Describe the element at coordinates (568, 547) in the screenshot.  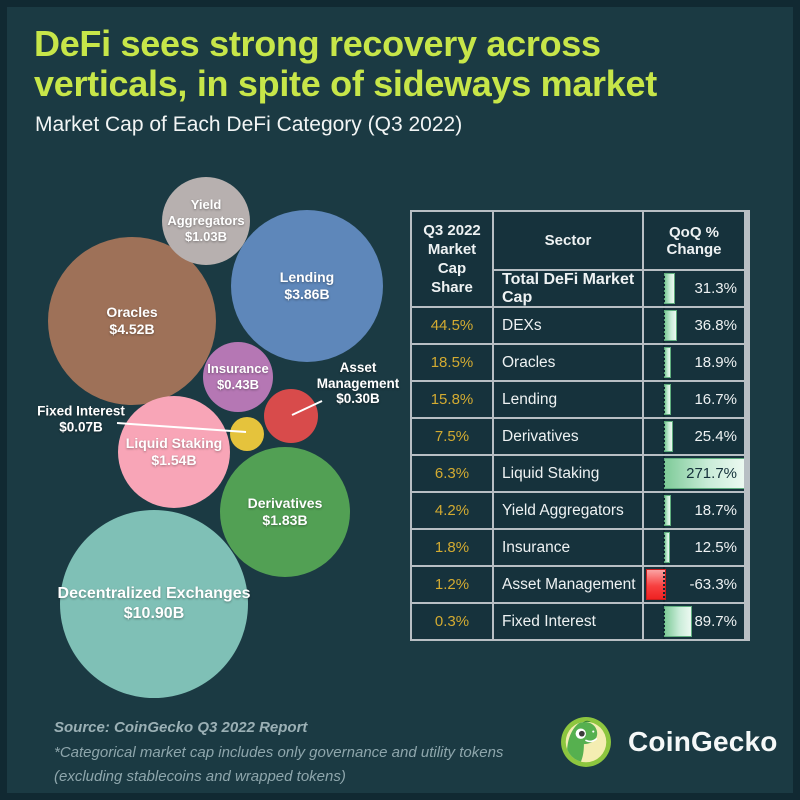
I see `sector-name: Insurance` at that location.